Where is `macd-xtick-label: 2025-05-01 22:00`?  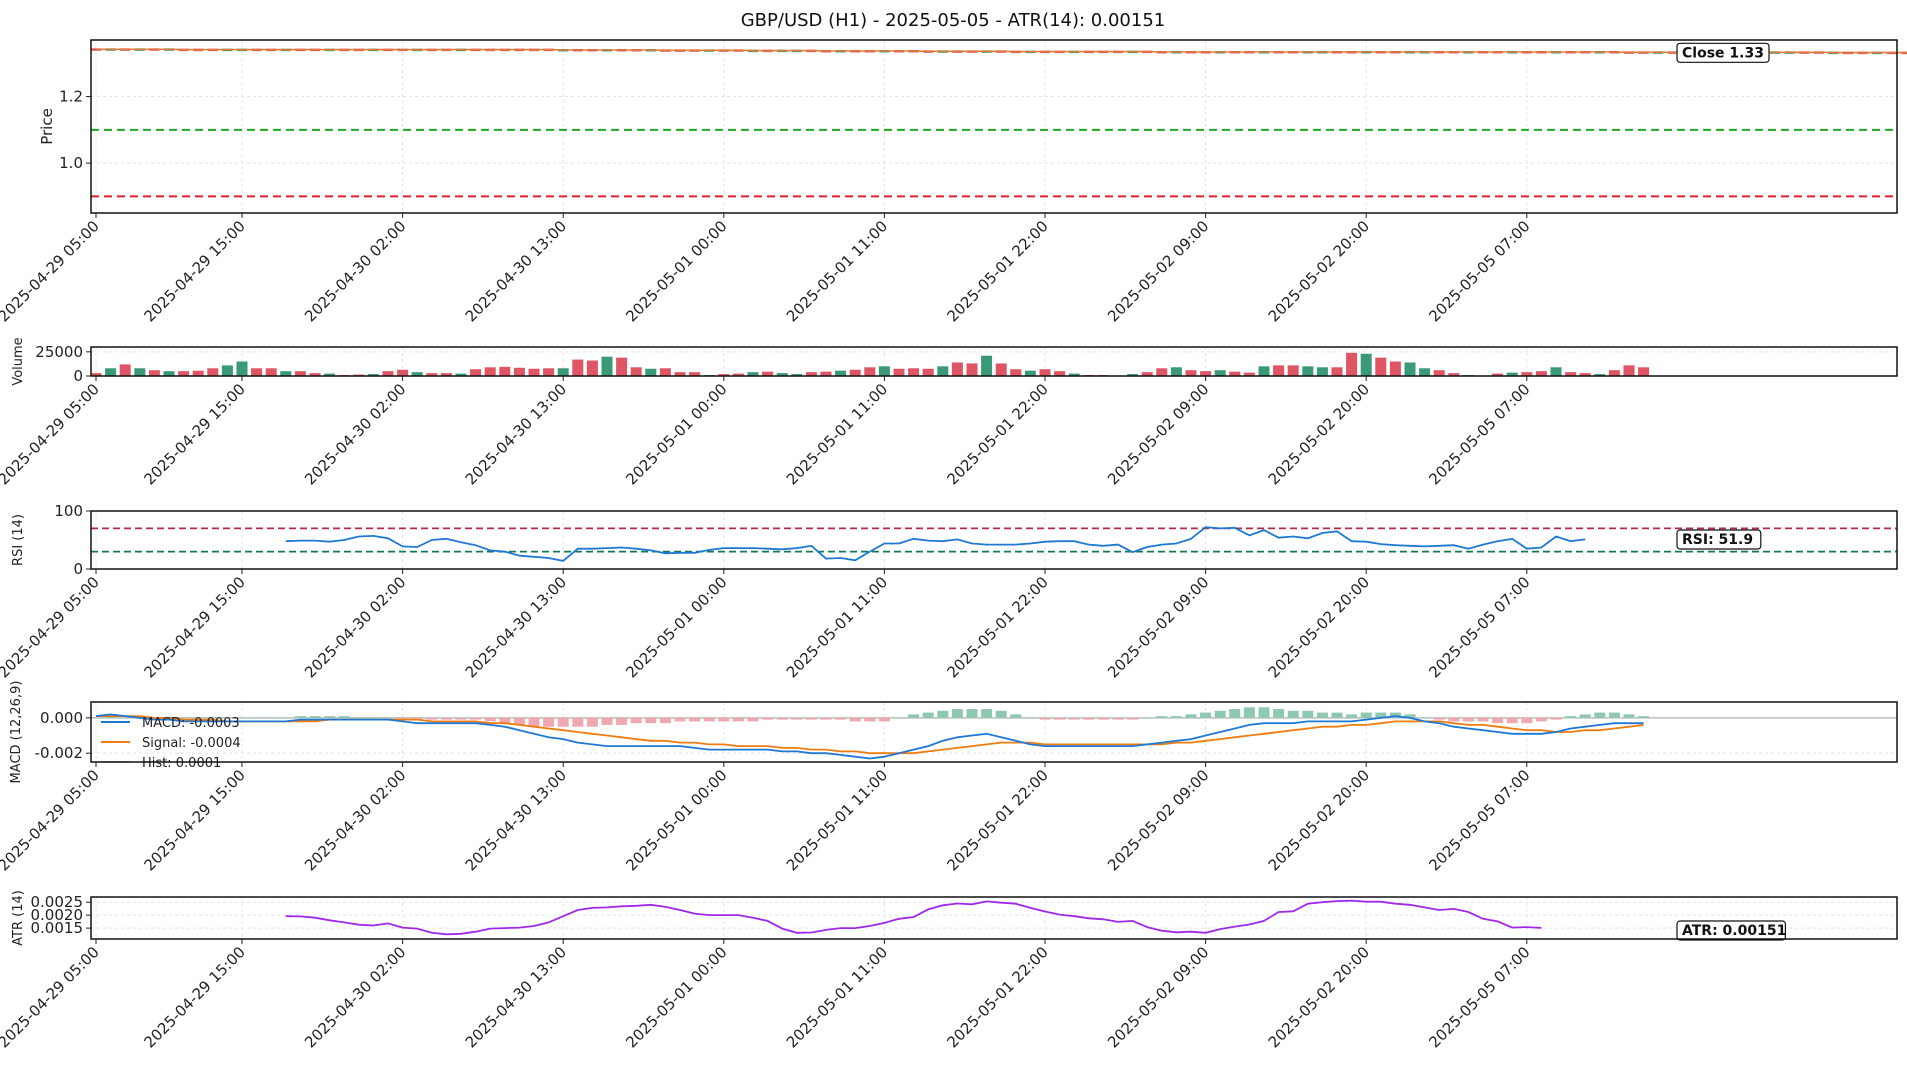 macd-xtick-label: 2025-05-01 22:00 is located at coordinates (998, 820).